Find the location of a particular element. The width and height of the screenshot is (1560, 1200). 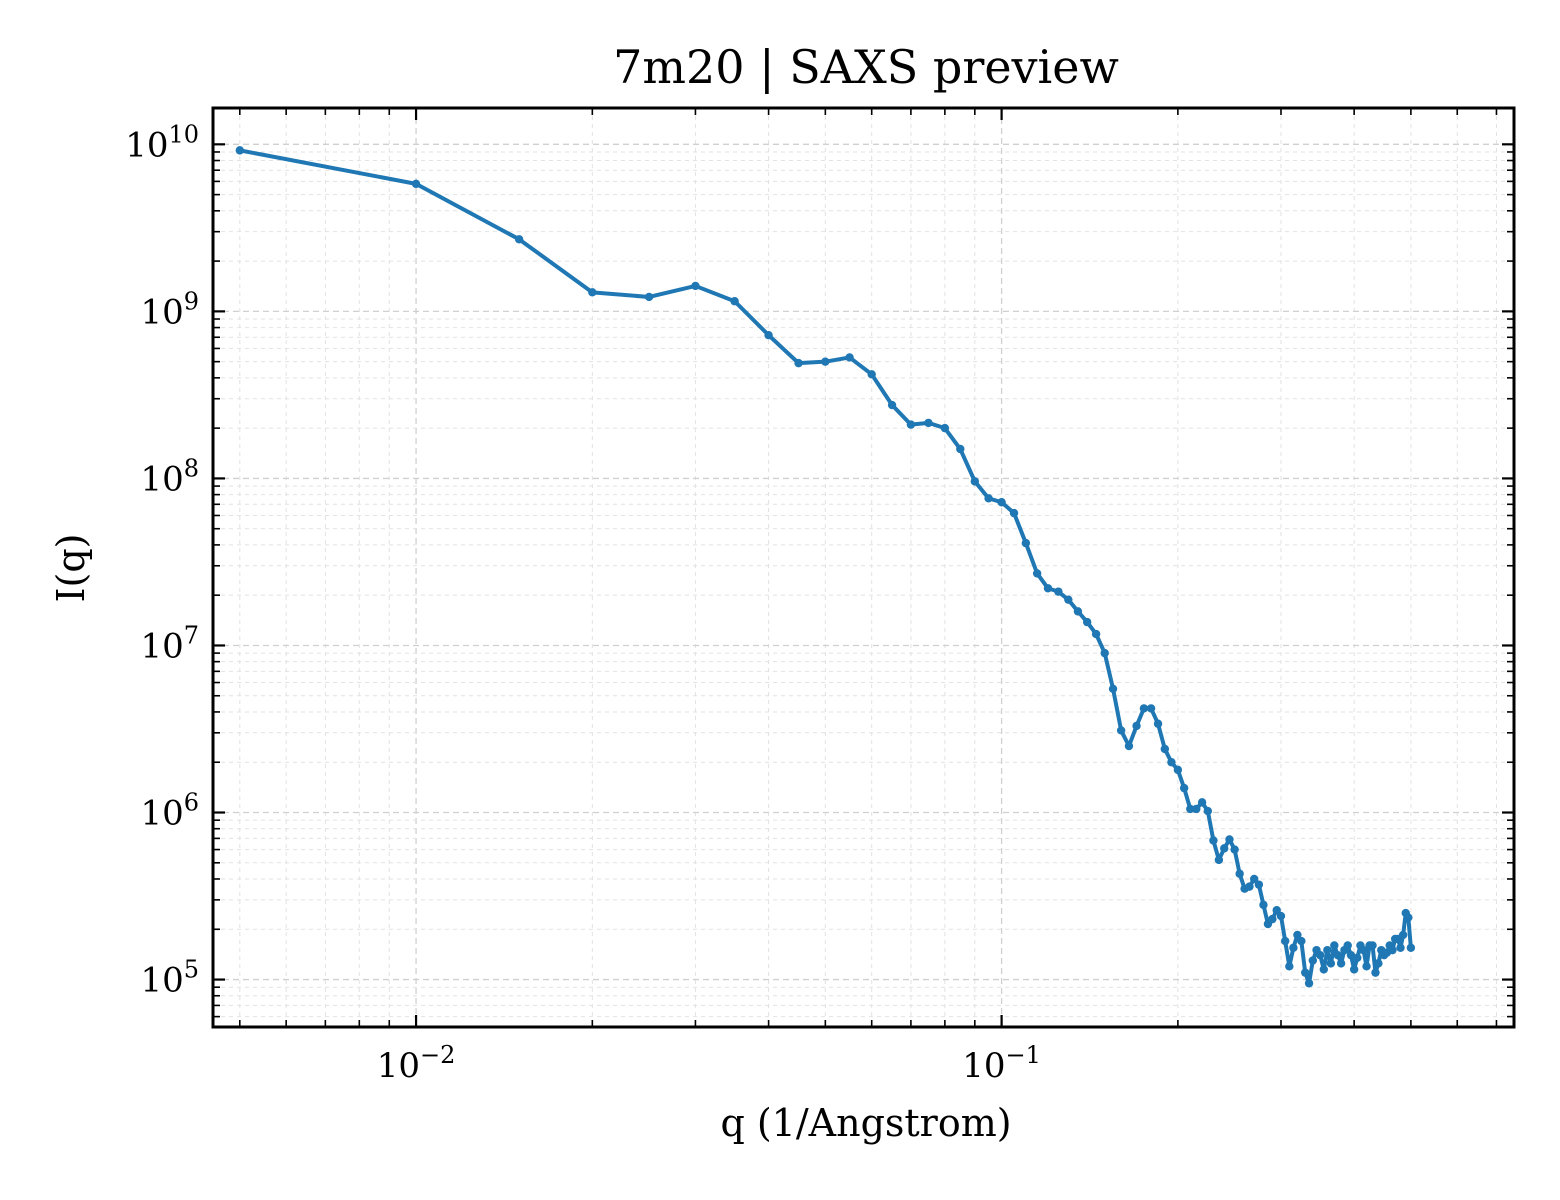

y-tick-label: 10⁹ is located at coordinates (169, 309).